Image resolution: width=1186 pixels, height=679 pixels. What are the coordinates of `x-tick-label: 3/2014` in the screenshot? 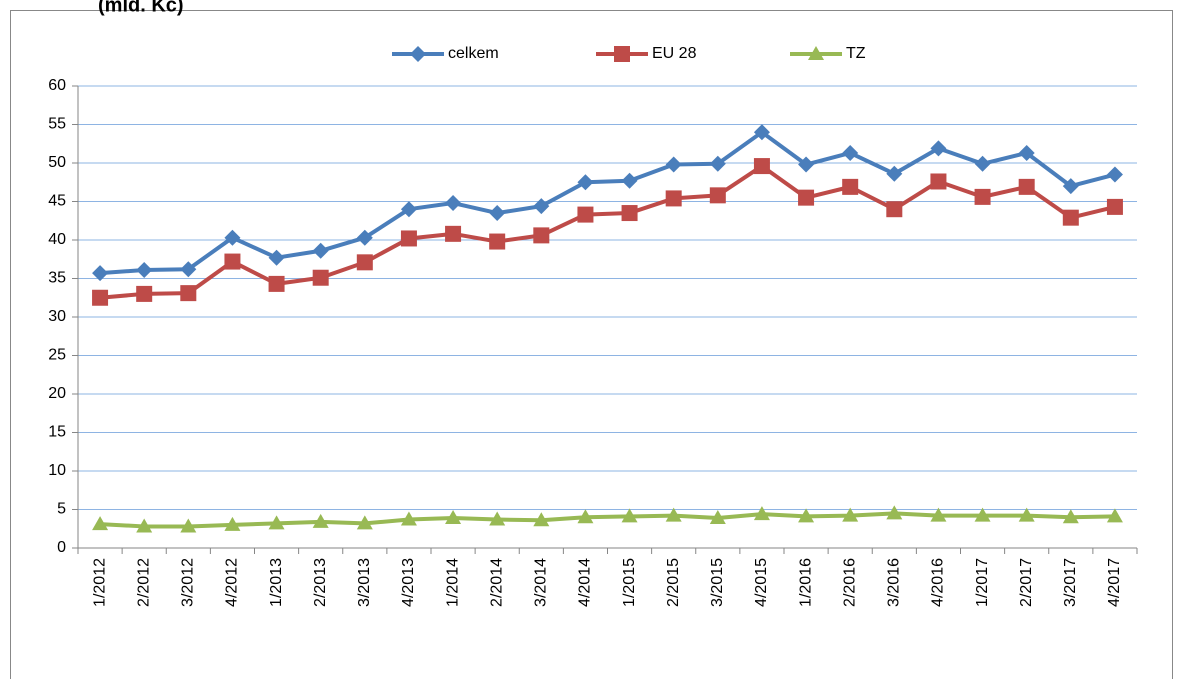 It's located at (541, 582).